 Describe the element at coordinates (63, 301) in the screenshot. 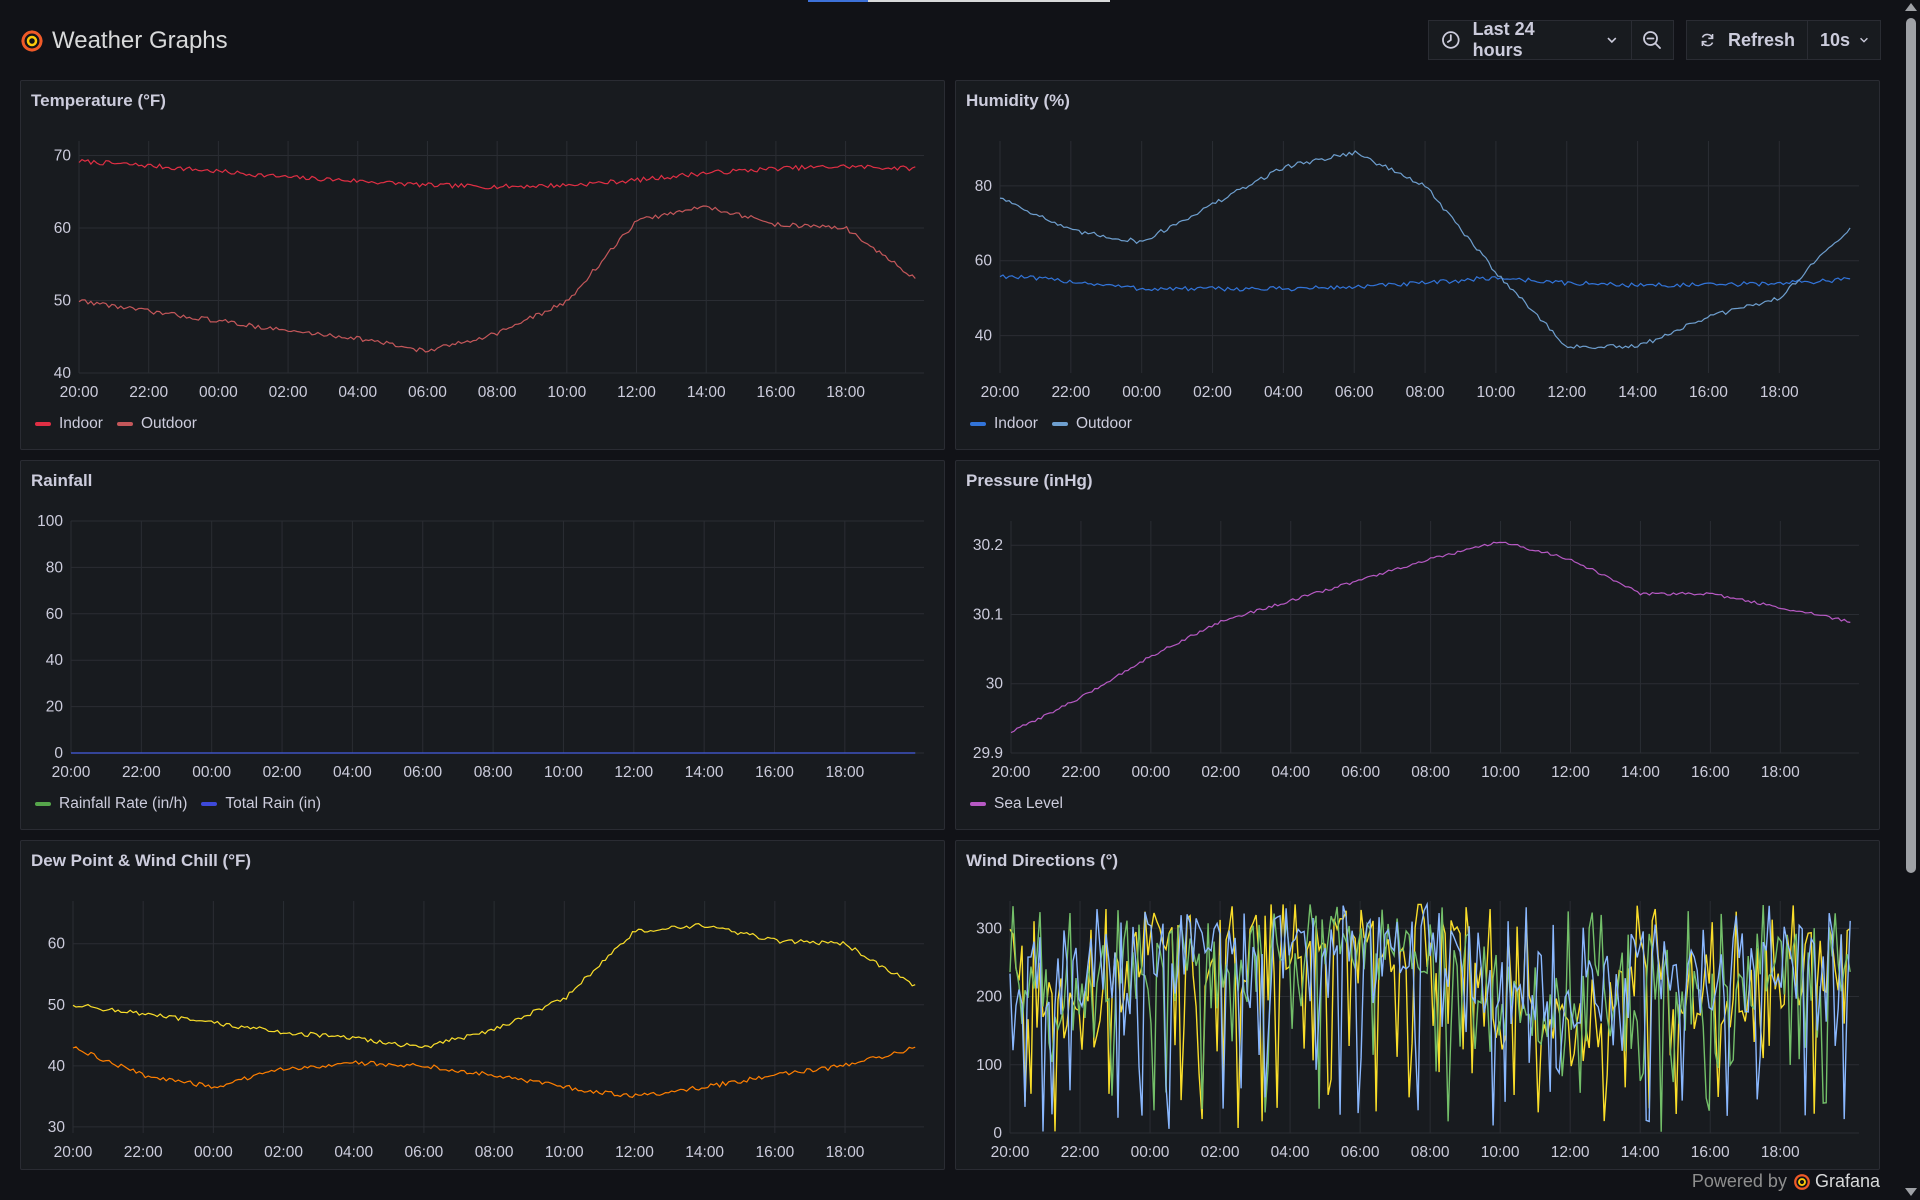

I see `y-tick-label: 50` at that location.